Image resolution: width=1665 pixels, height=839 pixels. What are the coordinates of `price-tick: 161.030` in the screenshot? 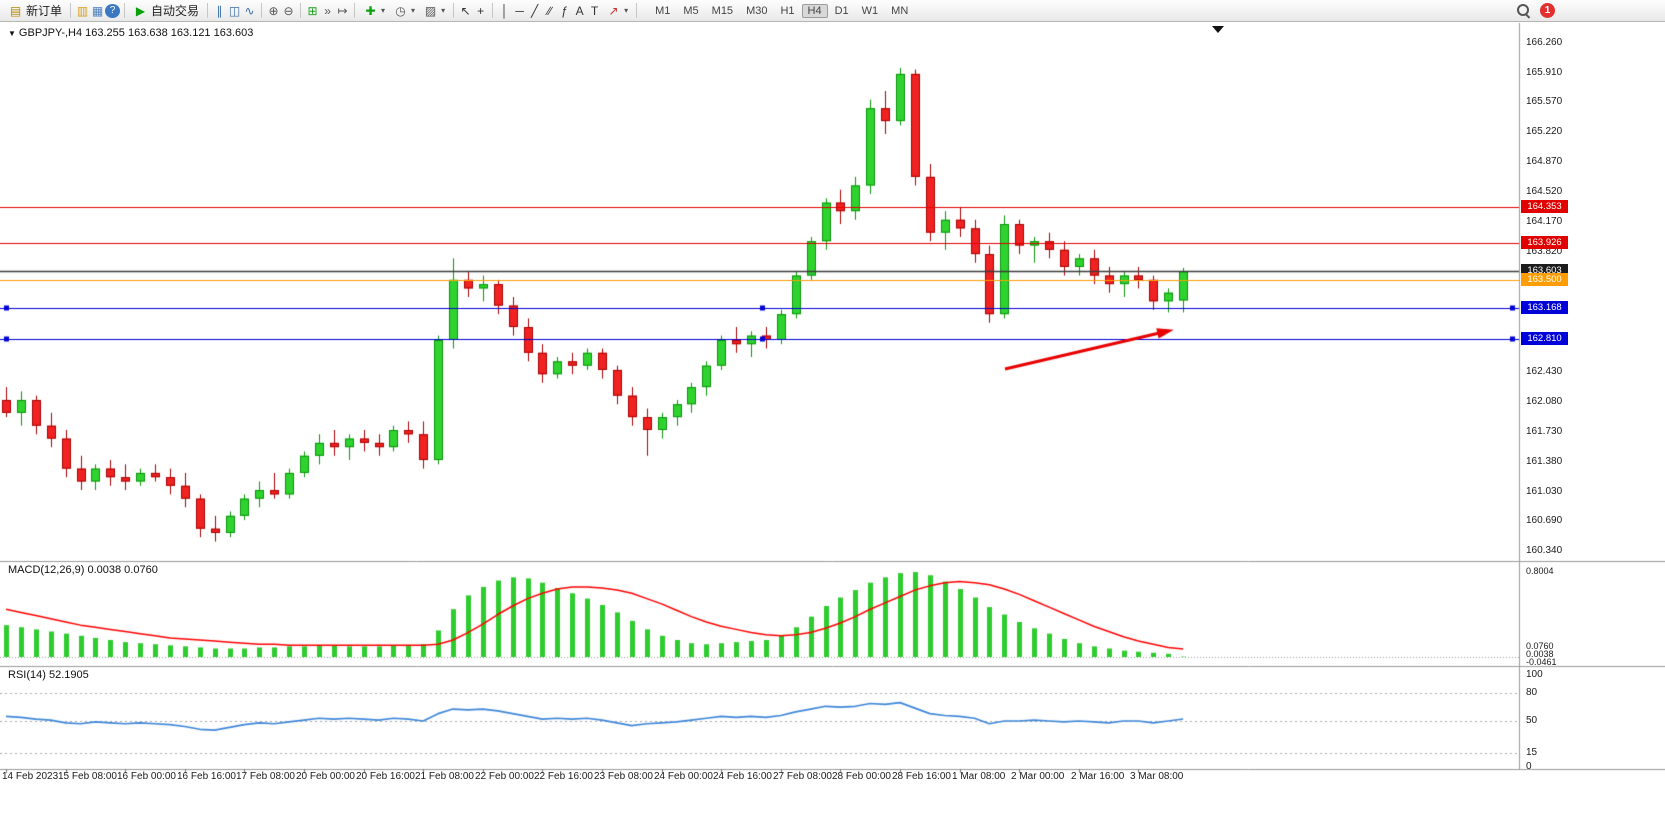 It's located at (1544, 491).